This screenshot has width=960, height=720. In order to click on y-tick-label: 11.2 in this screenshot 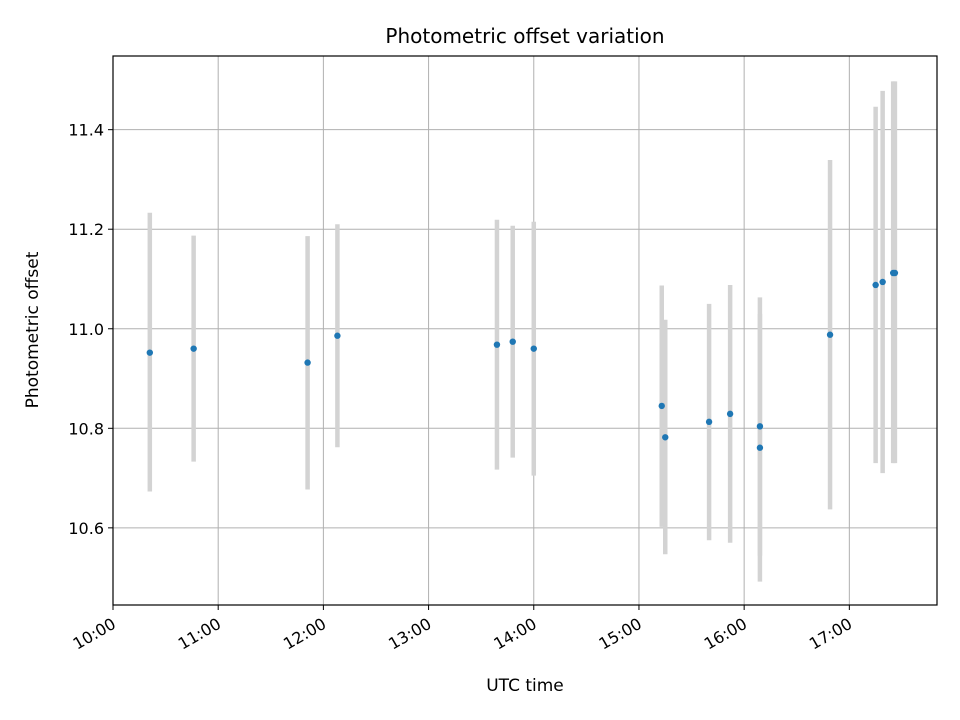, I will do `click(86, 229)`.